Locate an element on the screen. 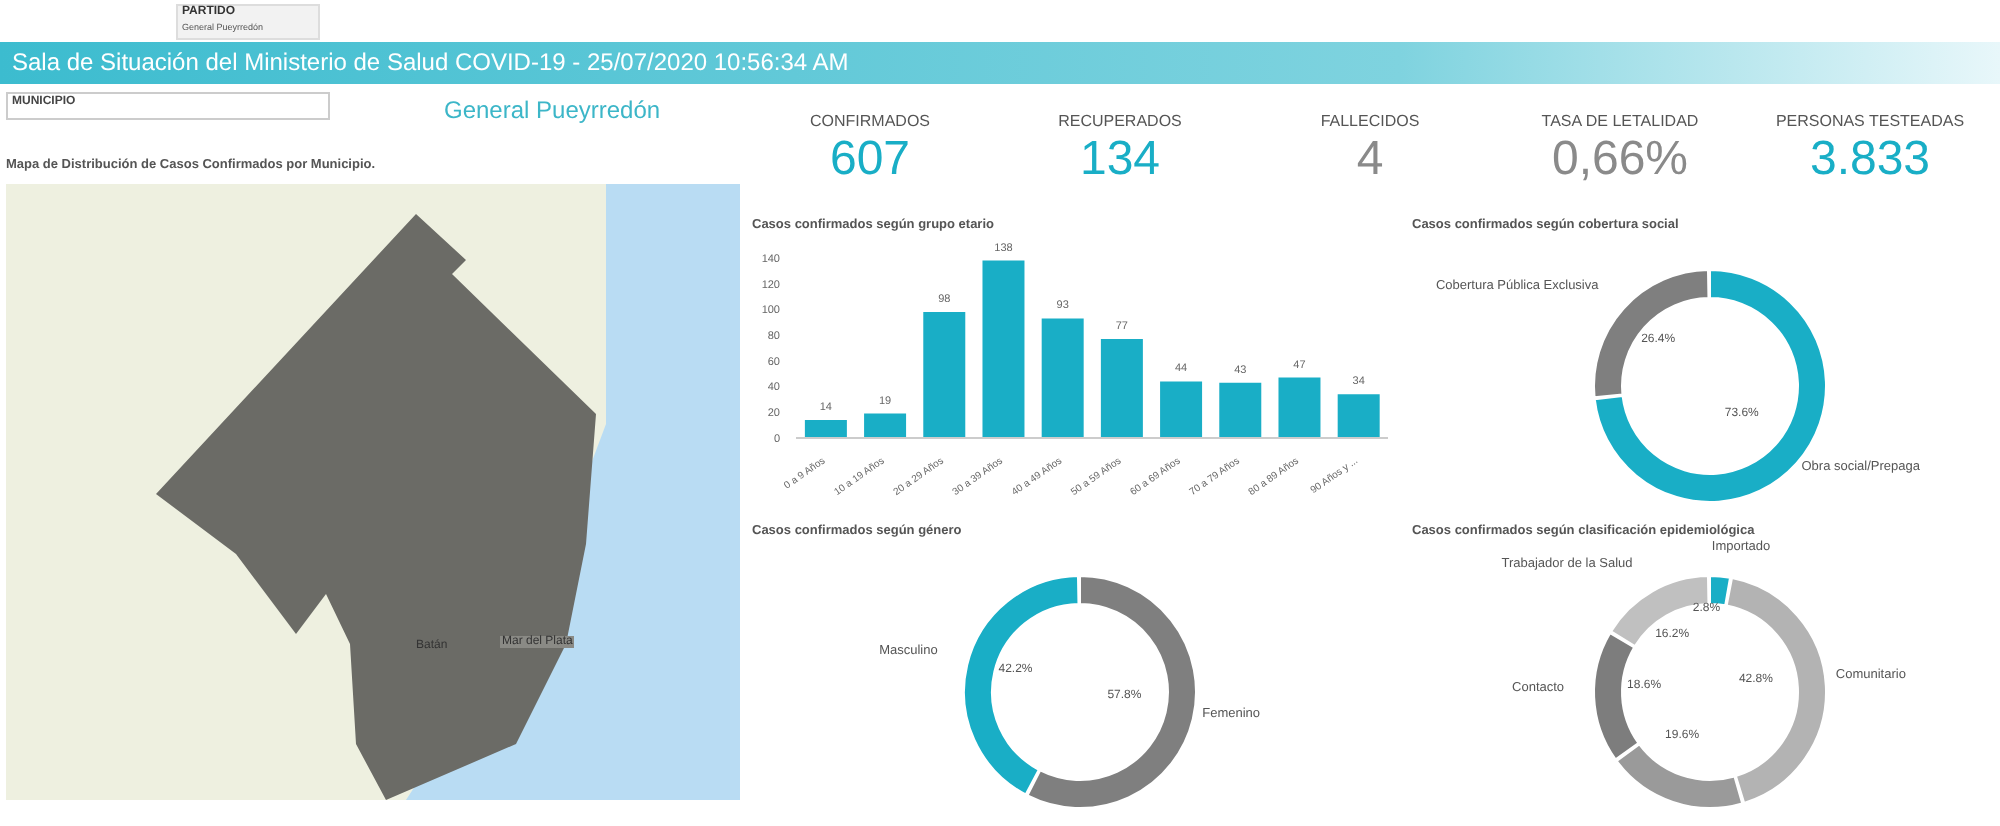  text: 4 is located at coordinates (1370, 159).